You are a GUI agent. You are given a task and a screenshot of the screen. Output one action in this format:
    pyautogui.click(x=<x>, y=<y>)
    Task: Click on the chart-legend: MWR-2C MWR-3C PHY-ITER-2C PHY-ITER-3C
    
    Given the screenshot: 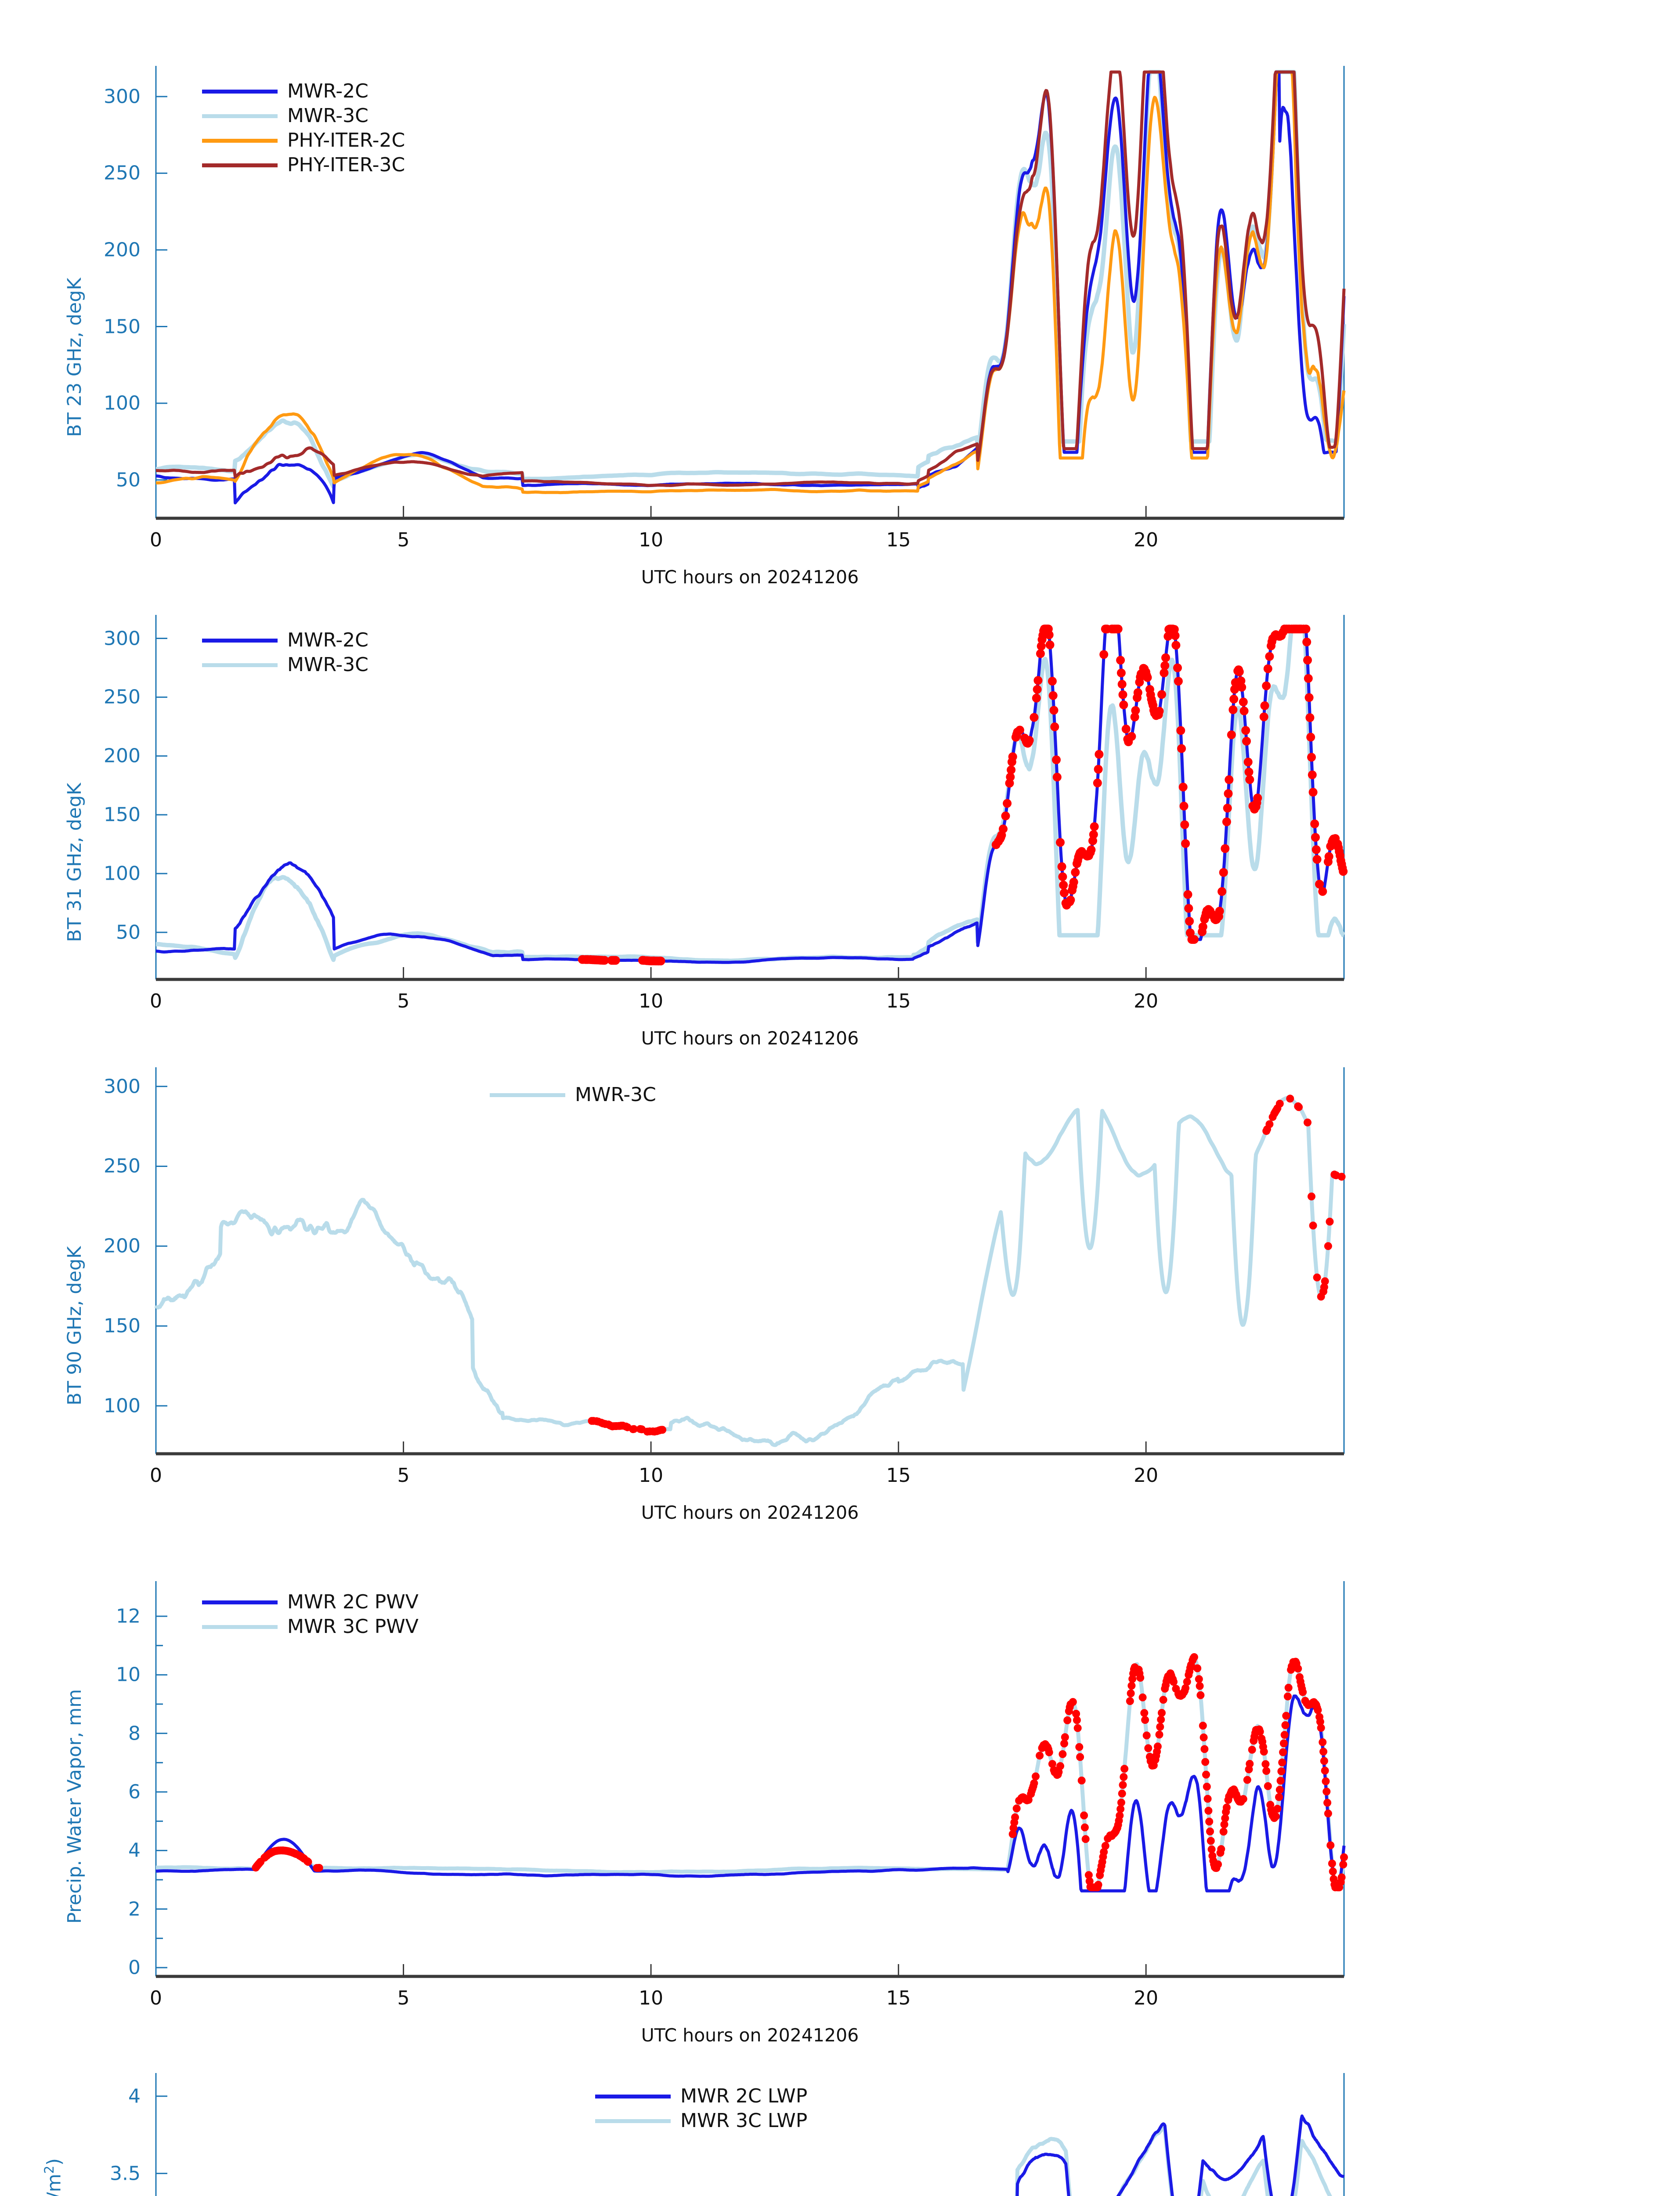 What is the action you would take?
    pyautogui.click(x=303, y=128)
    